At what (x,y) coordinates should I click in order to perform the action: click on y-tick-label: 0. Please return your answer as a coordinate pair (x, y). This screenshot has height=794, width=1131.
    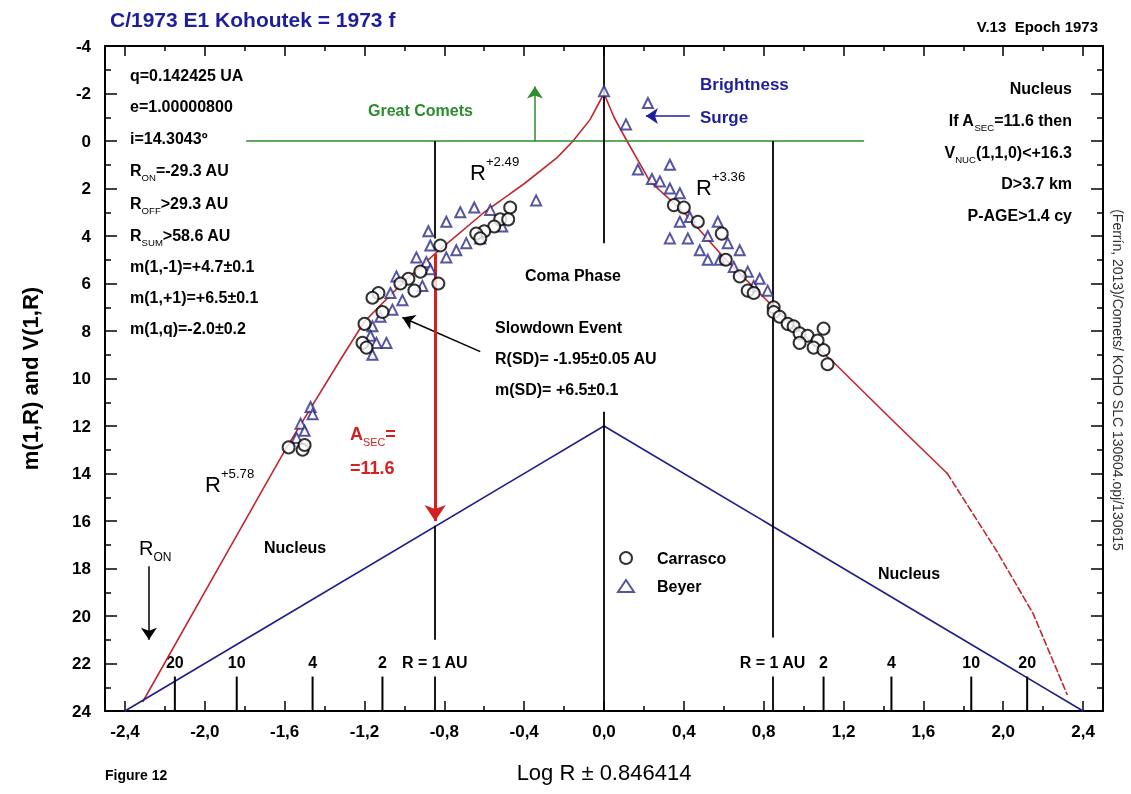
    Looking at the image, I should click on (86, 141).